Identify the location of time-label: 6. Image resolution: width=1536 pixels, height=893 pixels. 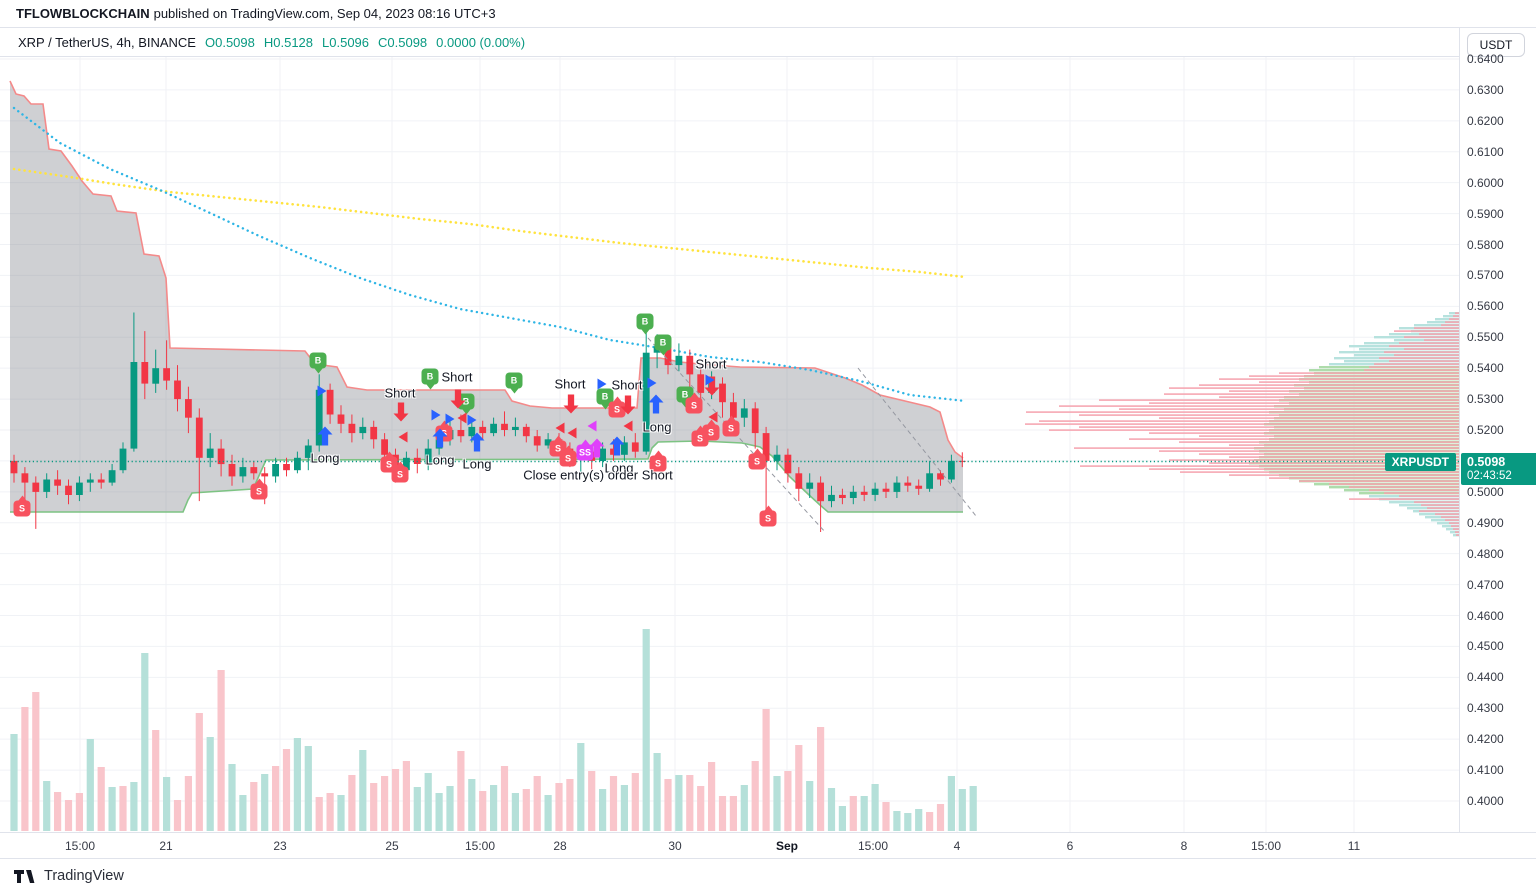
(1070, 846).